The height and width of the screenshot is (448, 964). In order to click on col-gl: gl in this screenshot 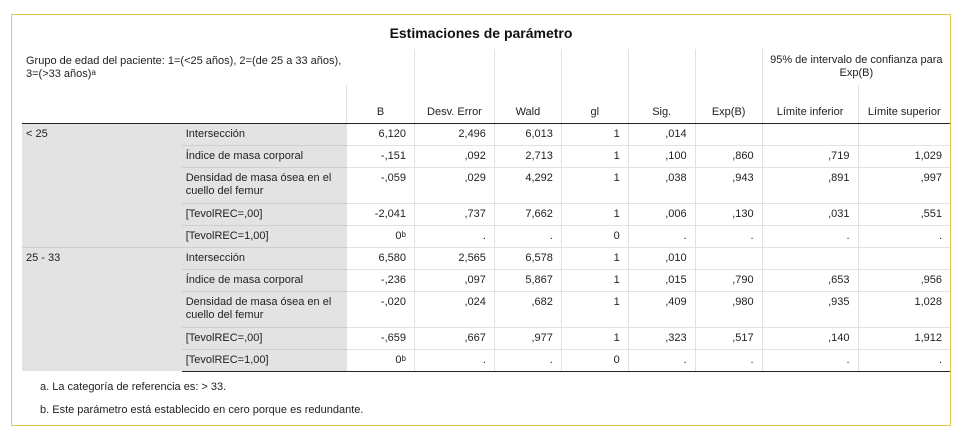, I will do `click(595, 104)`.